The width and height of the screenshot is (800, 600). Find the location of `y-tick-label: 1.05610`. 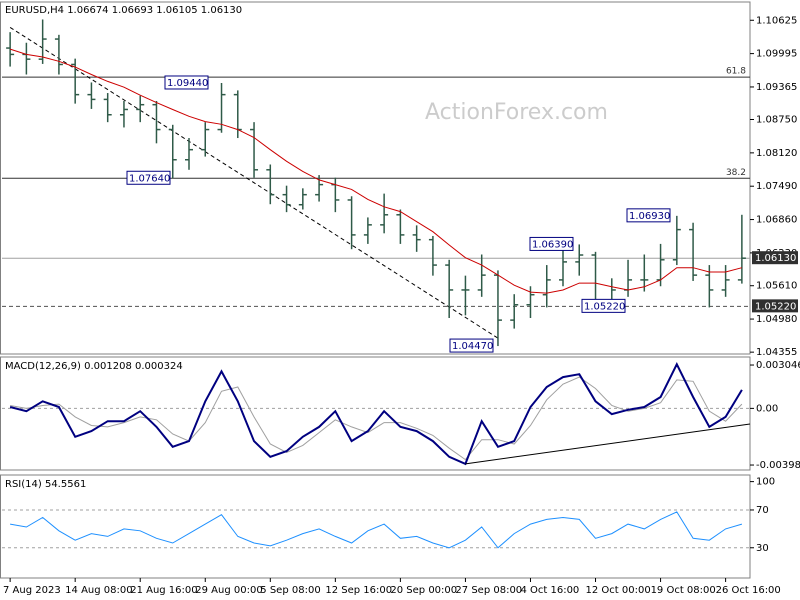

y-tick-label: 1.05610 is located at coordinates (776, 286).